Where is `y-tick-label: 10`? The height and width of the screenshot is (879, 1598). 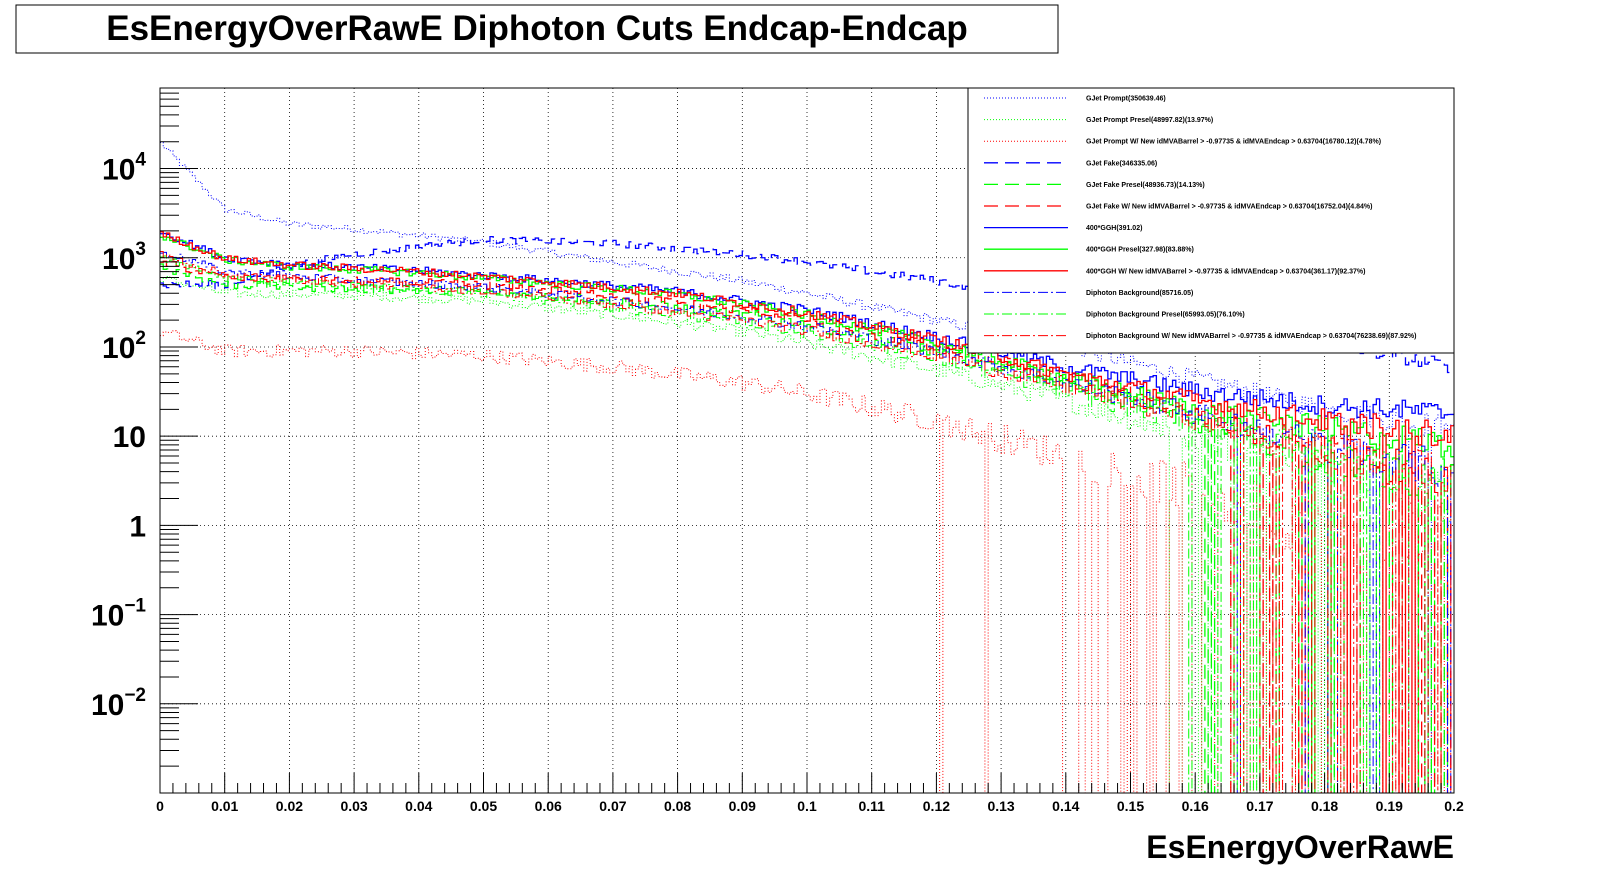
y-tick-label: 10 is located at coordinates (129, 437).